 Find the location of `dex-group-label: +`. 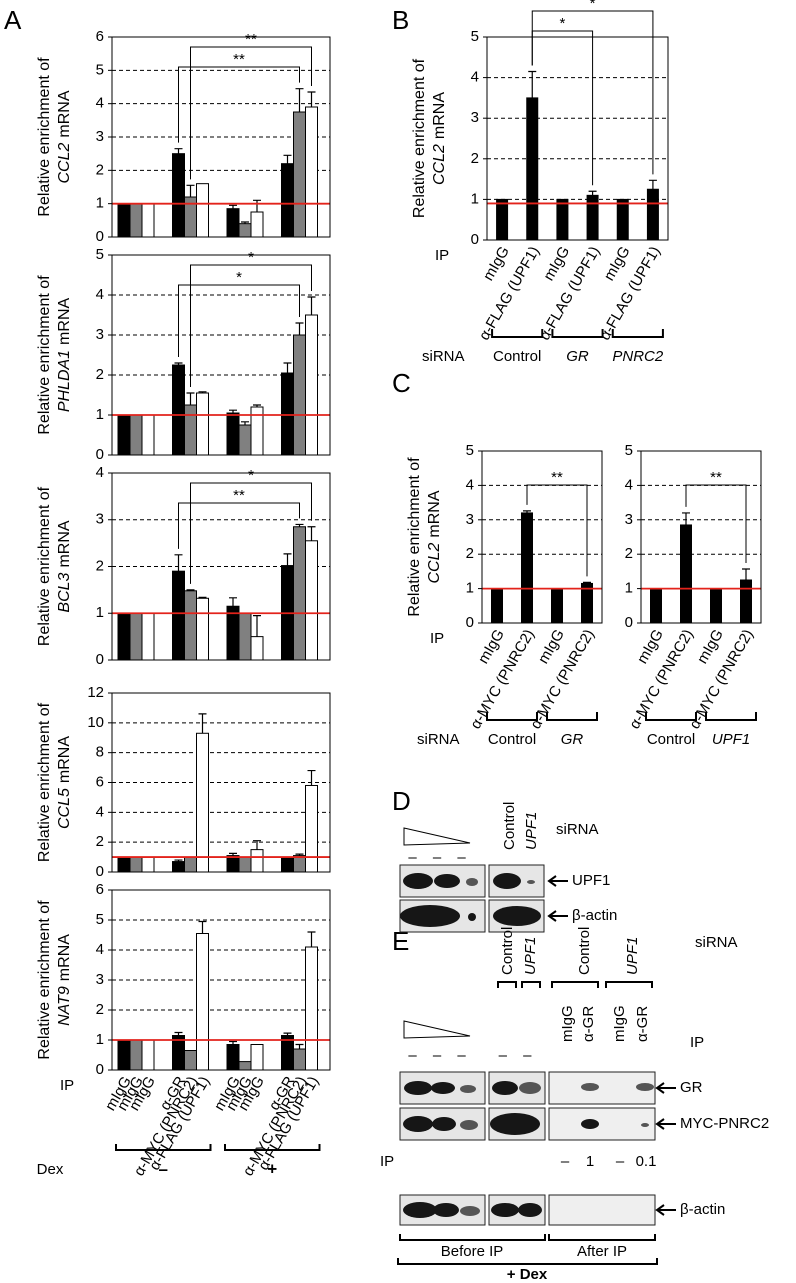

dex-group-label: + is located at coordinates (272, 1168).